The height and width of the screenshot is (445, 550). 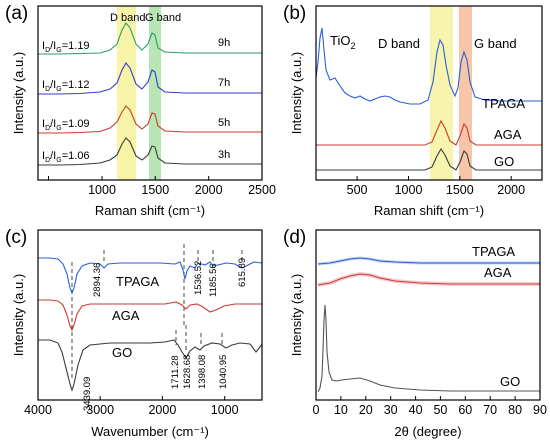 What do you see at coordinates (155, 93) in the screenshot?
I see `panel-a-g-band` at bounding box center [155, 93].